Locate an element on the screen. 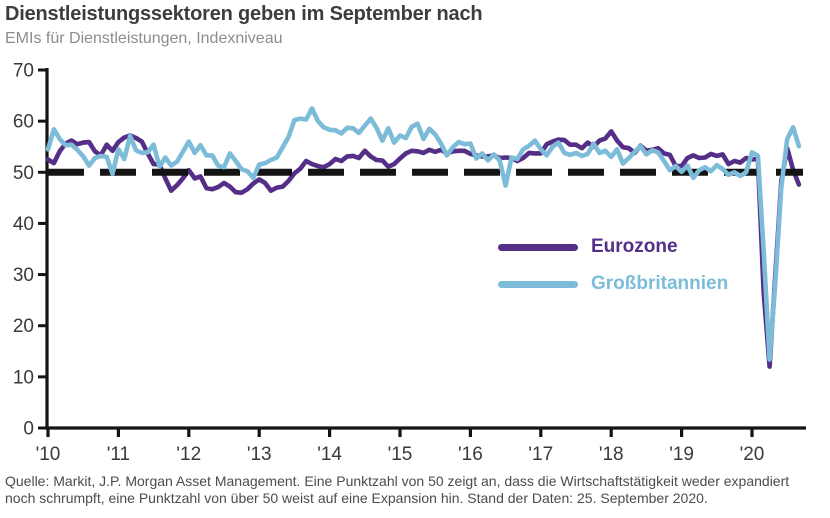 The height and width of the screenshot is (518, 830). chart-subtitle: EMIs für Dienstleistungen, Indexniveau is located at coordinates (144, 38).